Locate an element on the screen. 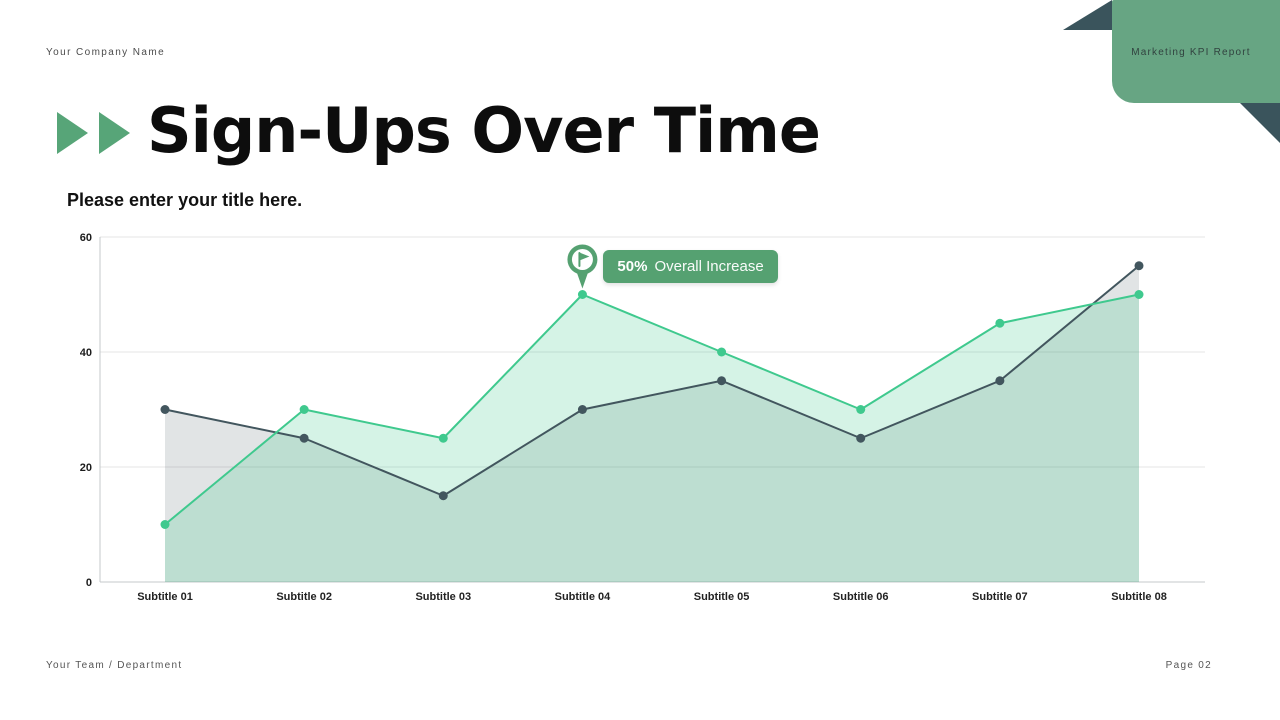 This screenshot has height=720, width=1280. overall-increase-badge: 50% Overall Increase is located at coordinates (690, 266).